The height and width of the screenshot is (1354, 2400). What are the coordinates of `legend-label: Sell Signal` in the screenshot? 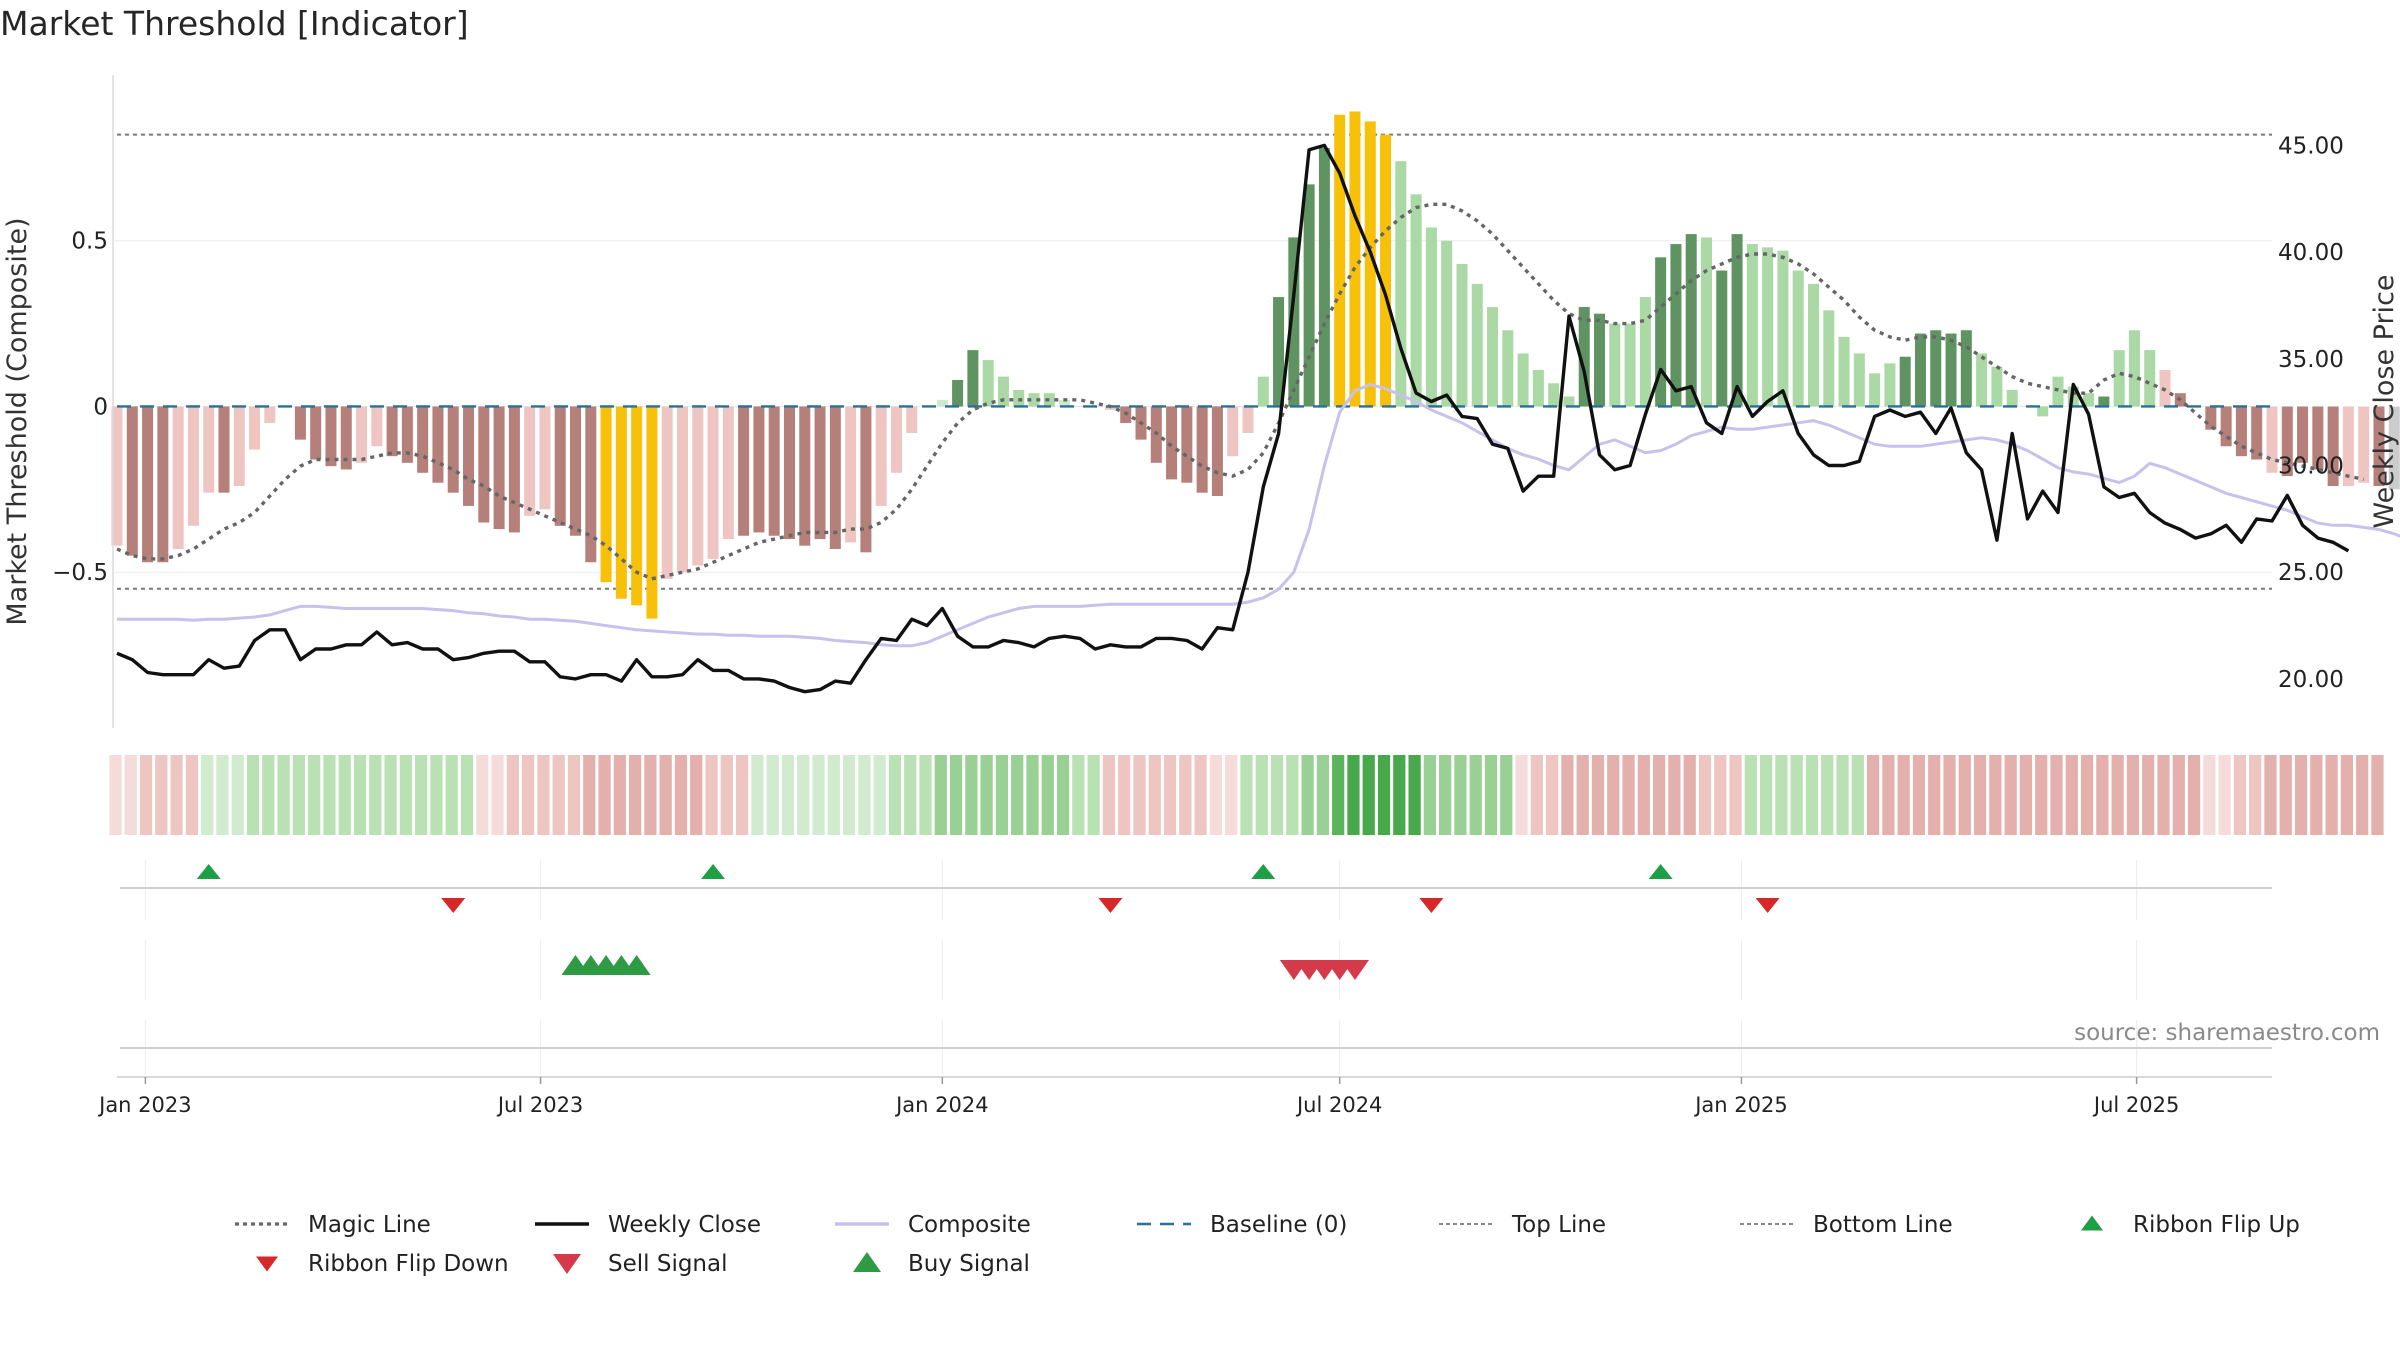 It's located at (668, 1264).